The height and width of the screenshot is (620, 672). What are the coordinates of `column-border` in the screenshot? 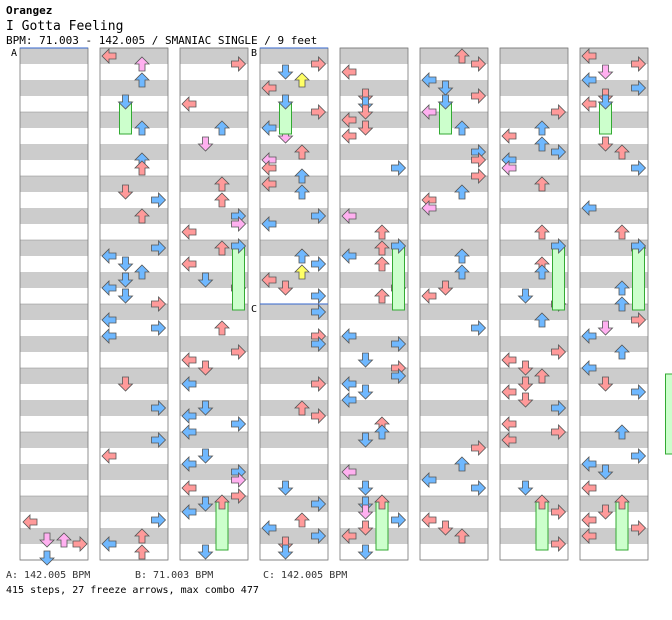 It's located at (614, 304).